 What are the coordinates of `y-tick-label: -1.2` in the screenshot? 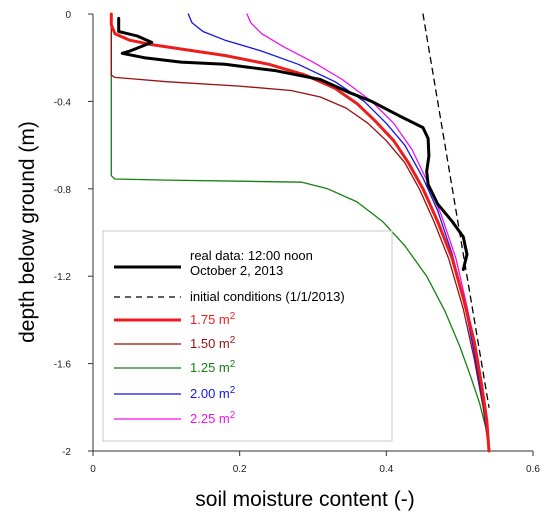 It's located at (63, 277).